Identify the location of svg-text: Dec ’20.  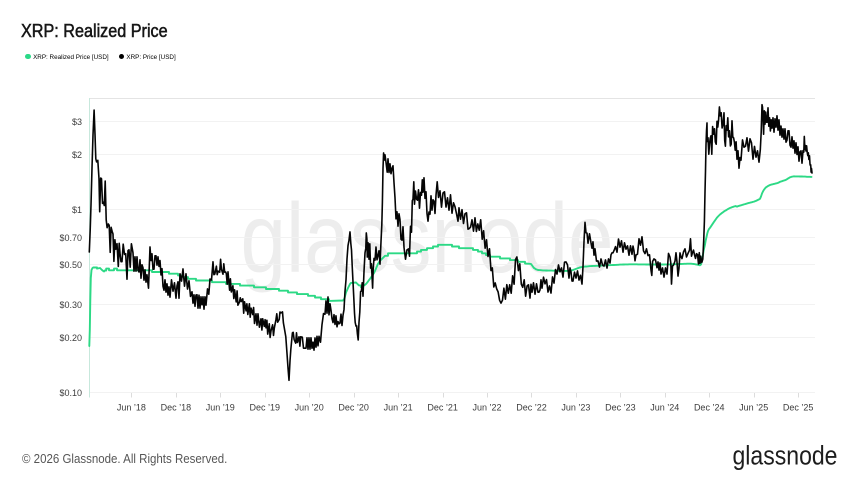
(353, 408).